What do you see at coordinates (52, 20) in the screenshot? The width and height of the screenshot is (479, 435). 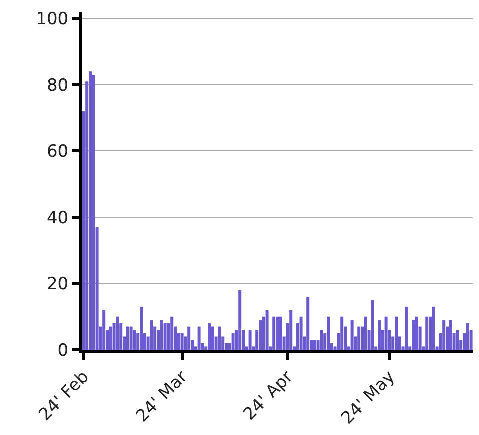 I see `y-tick-label: 100` at bounding box center [52, 20].